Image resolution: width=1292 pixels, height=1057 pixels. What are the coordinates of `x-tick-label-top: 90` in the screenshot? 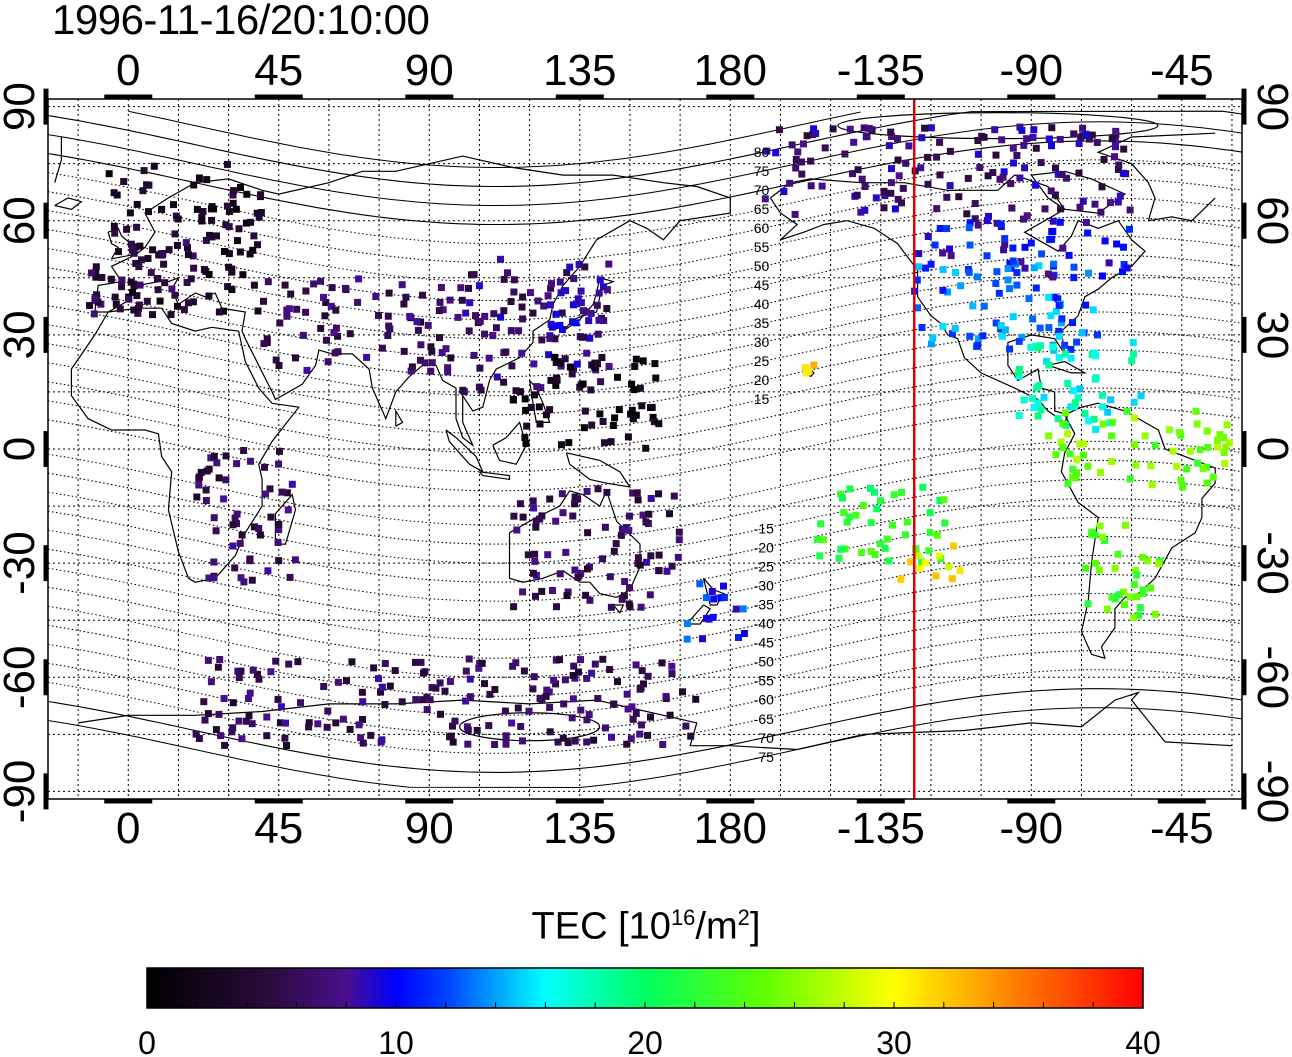 It's located at (429, 70).